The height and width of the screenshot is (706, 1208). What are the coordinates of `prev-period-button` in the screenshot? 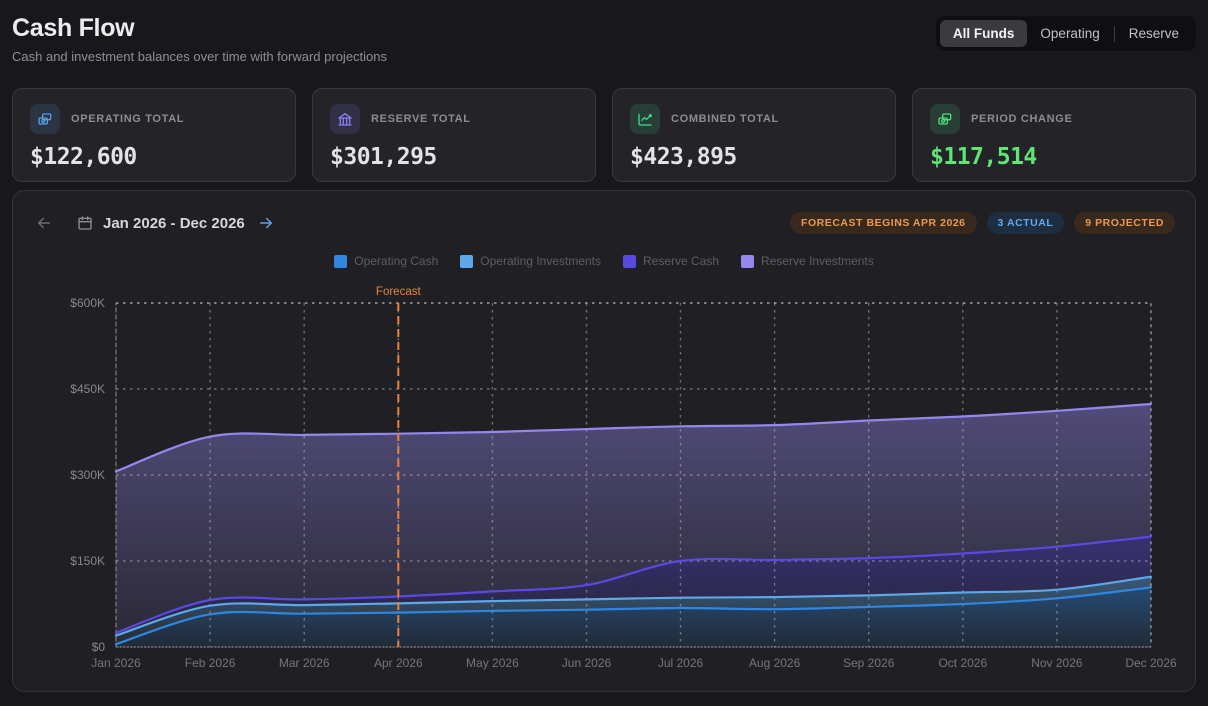 It's located at (44, 223).